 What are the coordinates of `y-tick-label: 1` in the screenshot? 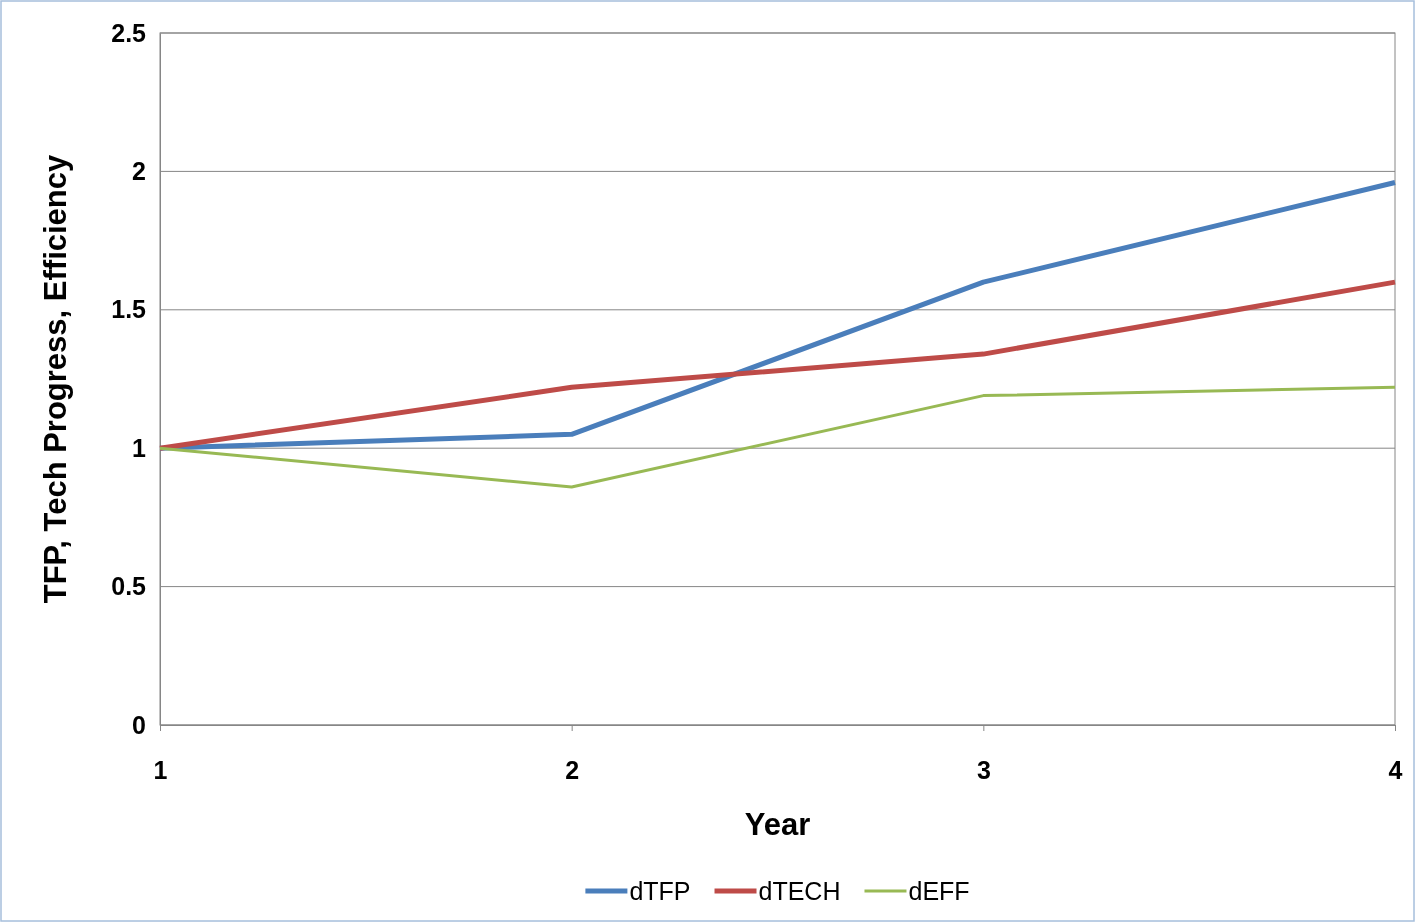 It's located at (139, 447).